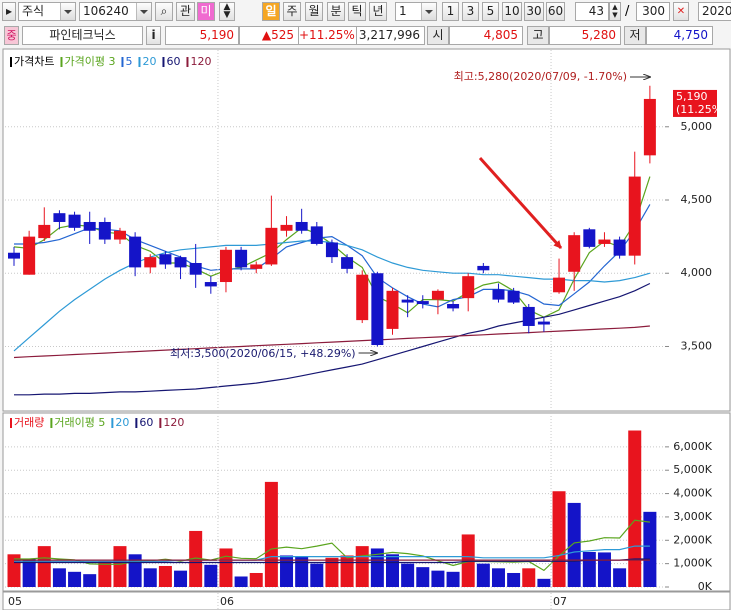  Describe the element at coordinates (585, 35) in the screenshot. I see `high: 5,280` at that location.